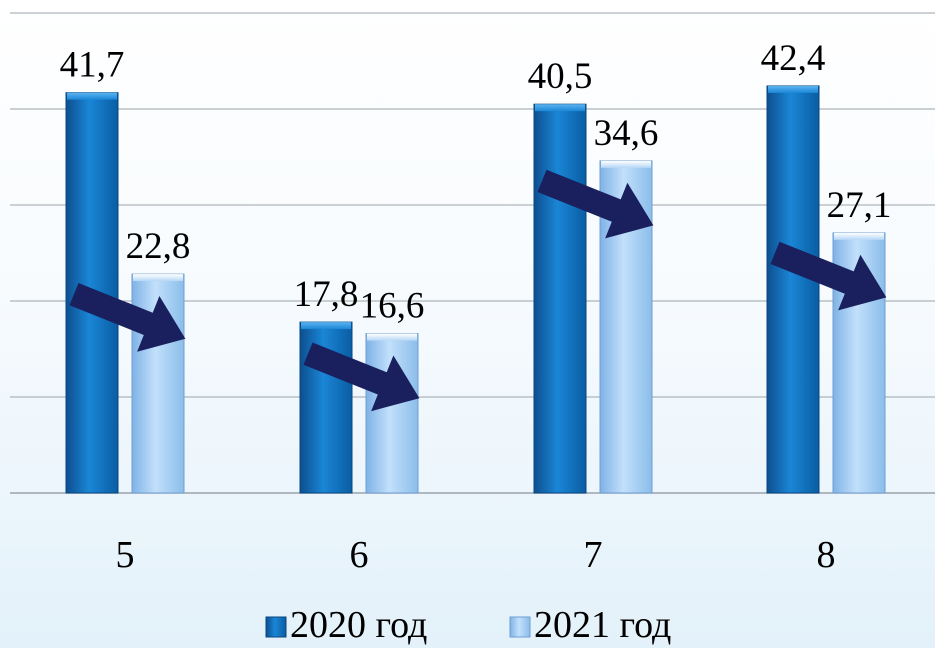 Image resolution: width=935 pixels, height=648 pixels. What do you see at coordinates (276, 627) in the screenshot?
I see `legend-swatch-2020` at bounding box center [276, 627].